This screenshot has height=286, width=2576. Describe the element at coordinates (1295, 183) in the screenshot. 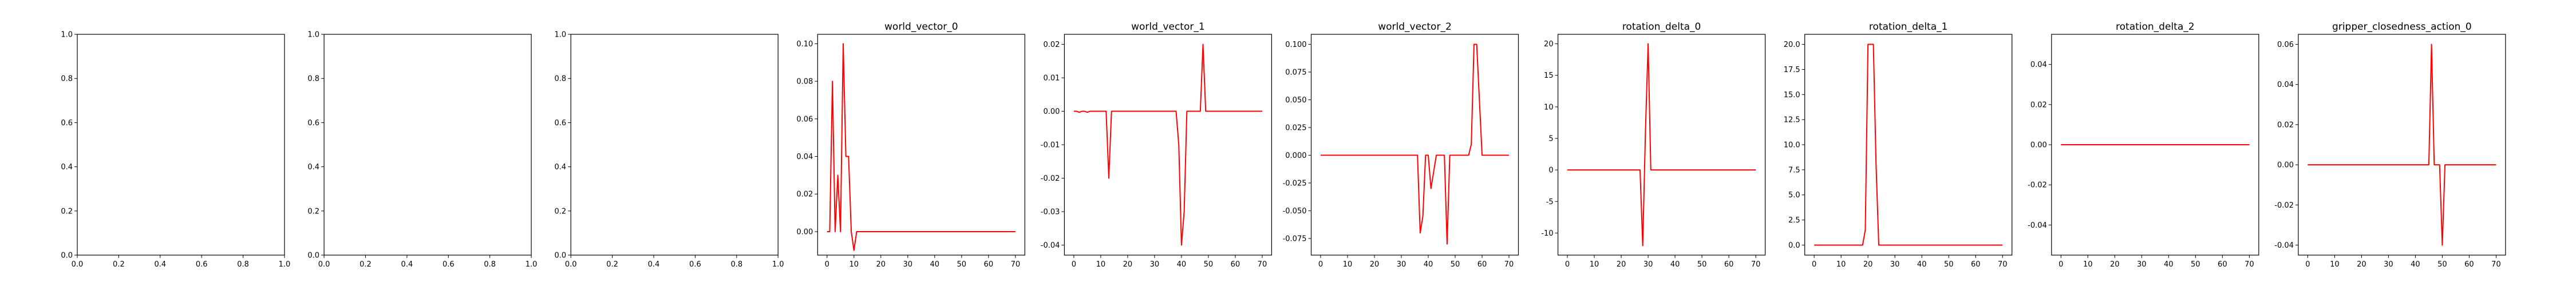

I see `y-tick-label: -0.025` at that location.